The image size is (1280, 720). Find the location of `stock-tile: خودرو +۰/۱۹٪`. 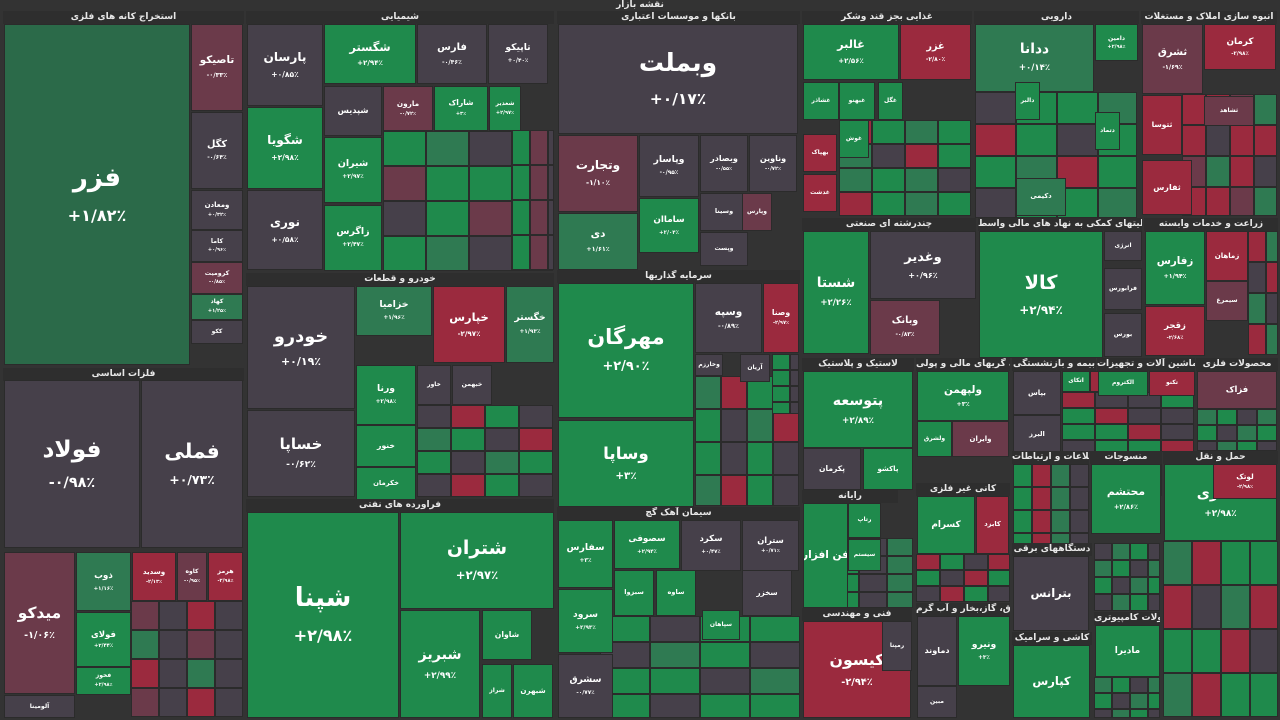

stock-tile: خودرو +۰/۱۹٪ is located at coordinates (301, 347).